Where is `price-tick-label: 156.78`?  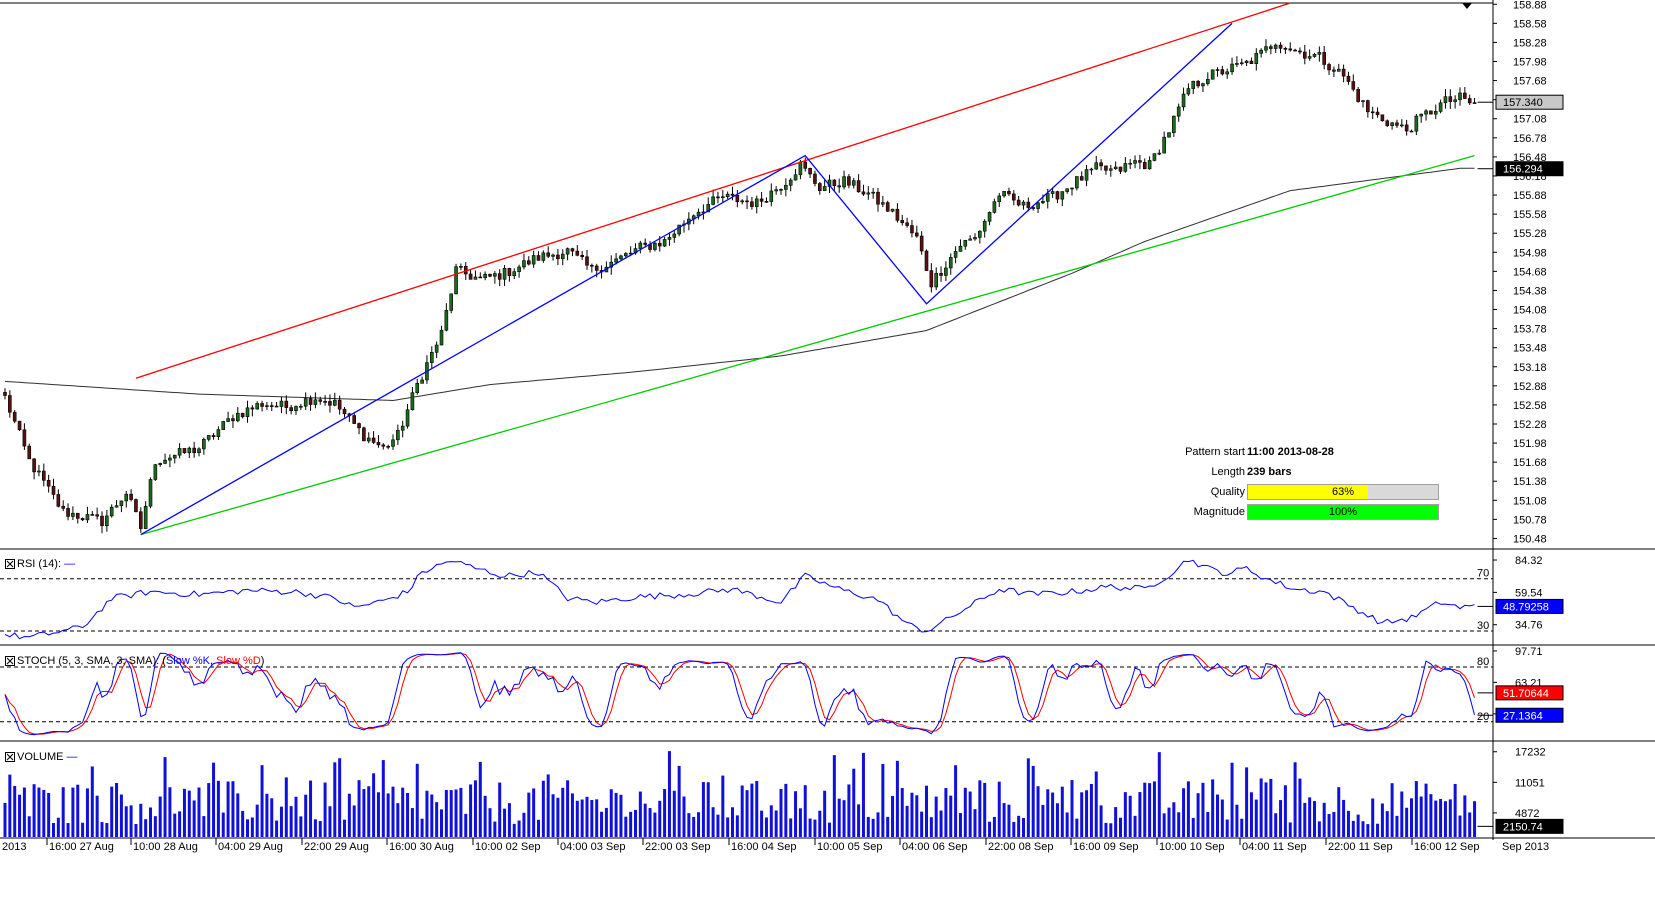 price-tick-label: 156.78 is located at coordinates (1530, 139).